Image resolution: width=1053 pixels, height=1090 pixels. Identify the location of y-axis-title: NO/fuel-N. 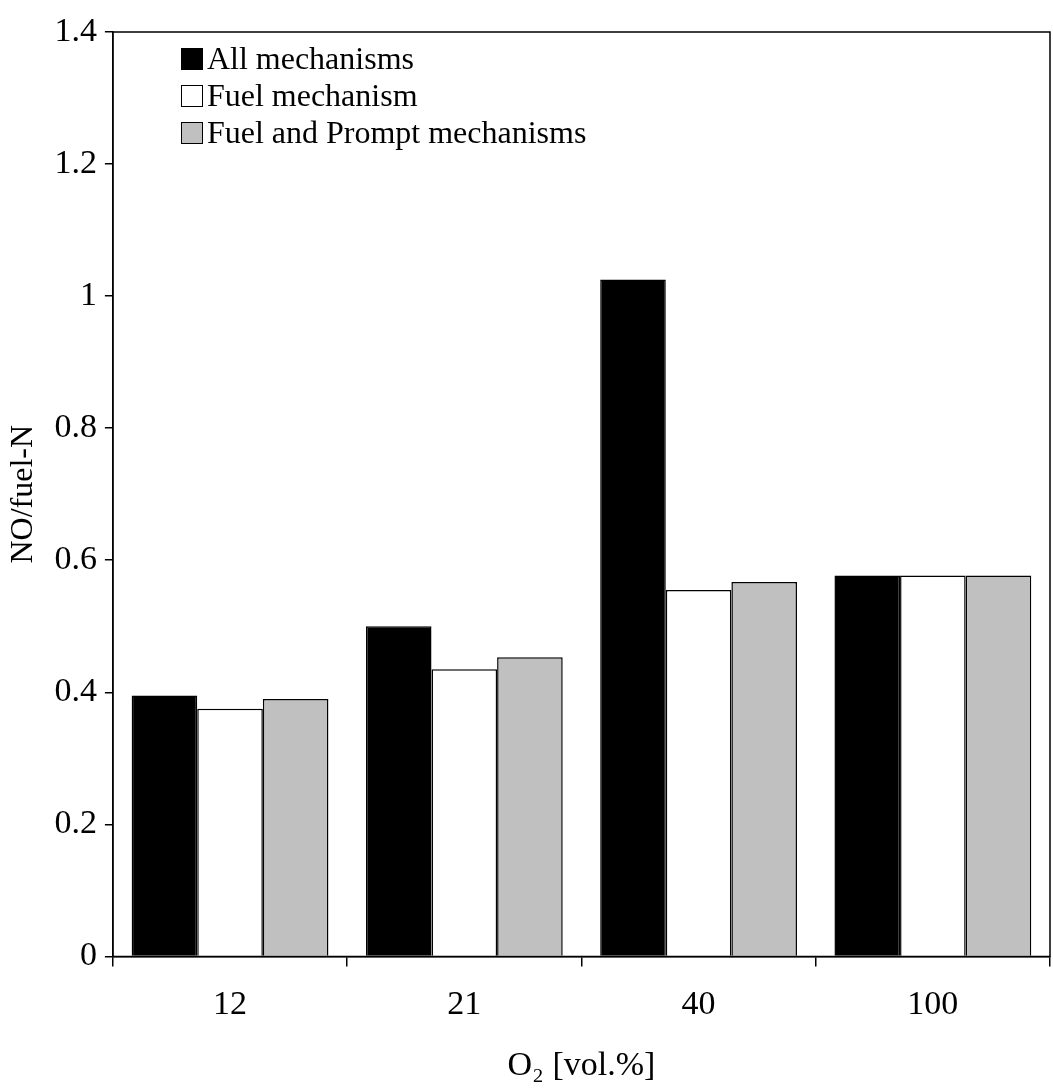
(20, 494).